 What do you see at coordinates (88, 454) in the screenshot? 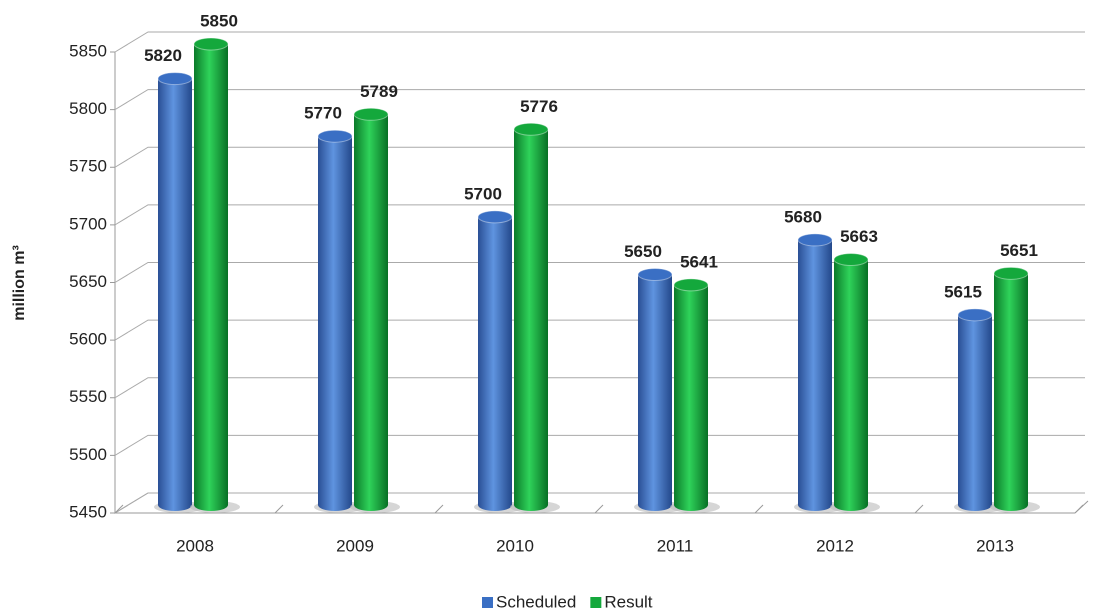
I see `y-tick-label: 5500` at bounding box center [88, 454].